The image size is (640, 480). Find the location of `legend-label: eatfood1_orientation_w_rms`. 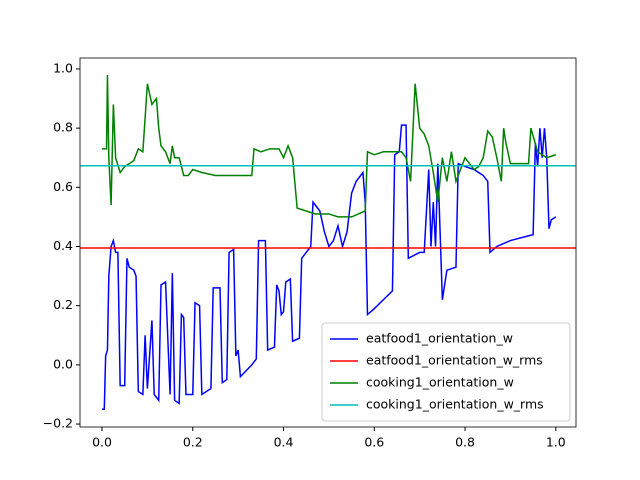

legend-label: eatfood1_orientation_w_rms is located at coordinates (454, 360).